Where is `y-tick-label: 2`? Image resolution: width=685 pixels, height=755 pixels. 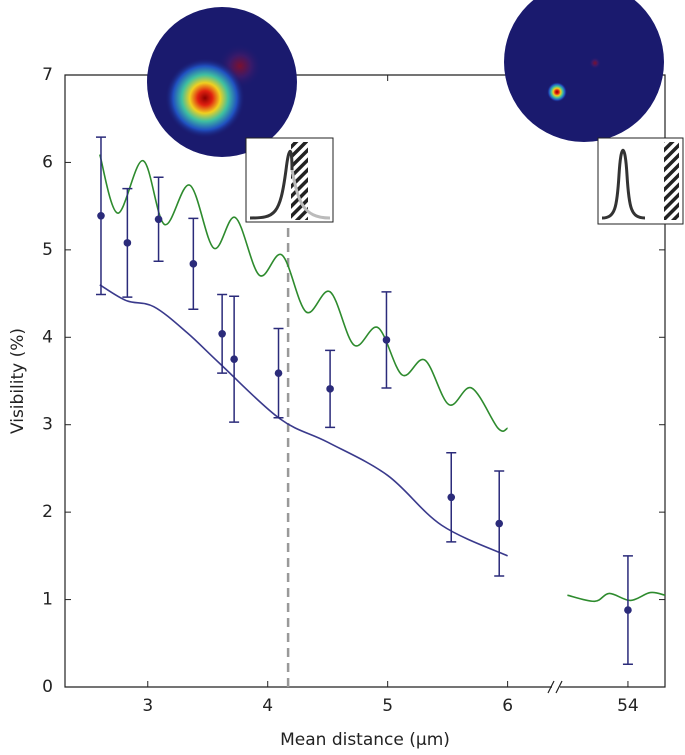
y-tick-label: 2 is located at coordinates (47, 512).